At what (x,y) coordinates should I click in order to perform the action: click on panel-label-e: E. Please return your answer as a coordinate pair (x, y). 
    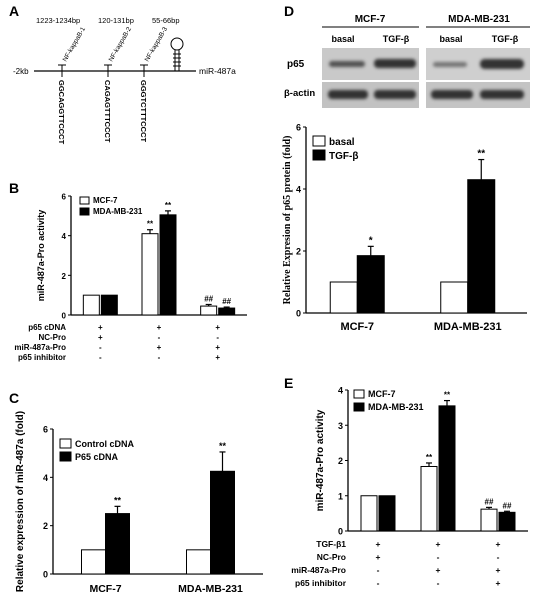
    Looking at the image, I should click on (288, 383).